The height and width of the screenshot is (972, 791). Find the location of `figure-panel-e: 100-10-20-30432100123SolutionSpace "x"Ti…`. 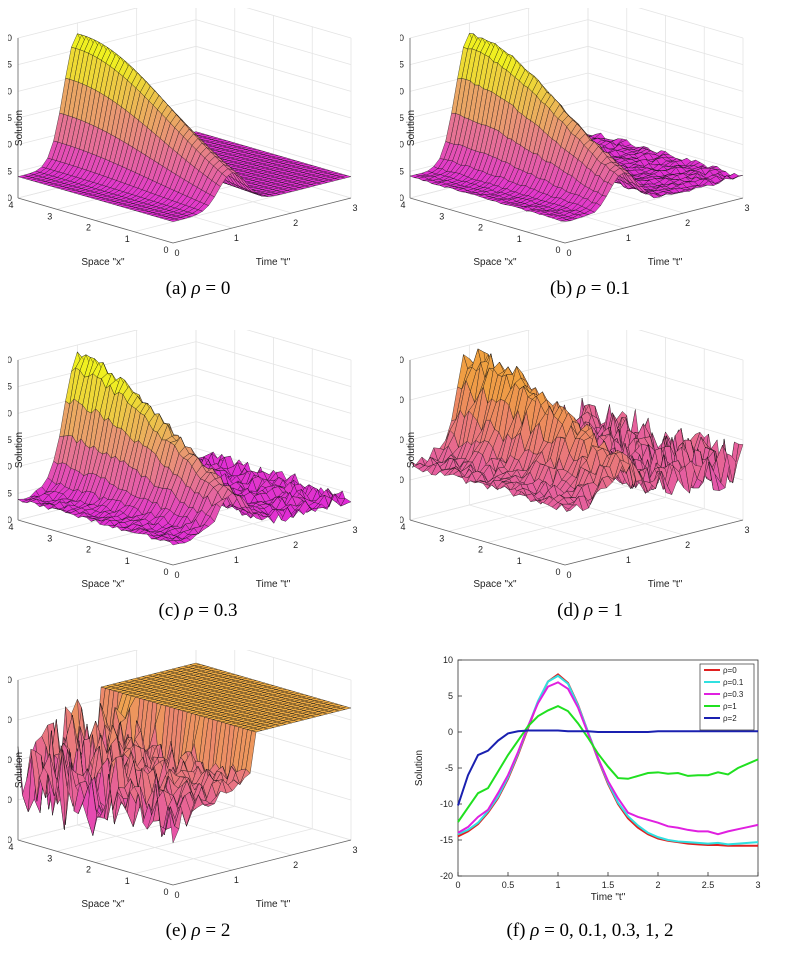

figure-panel-e: 100-10-20-30432100123SolutionSpace "x"Ti… is located at coordinates (198, 797).